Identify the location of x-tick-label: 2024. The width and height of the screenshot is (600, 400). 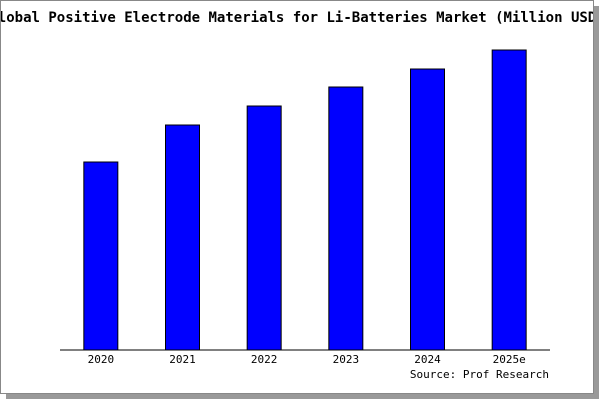
(427, 359).